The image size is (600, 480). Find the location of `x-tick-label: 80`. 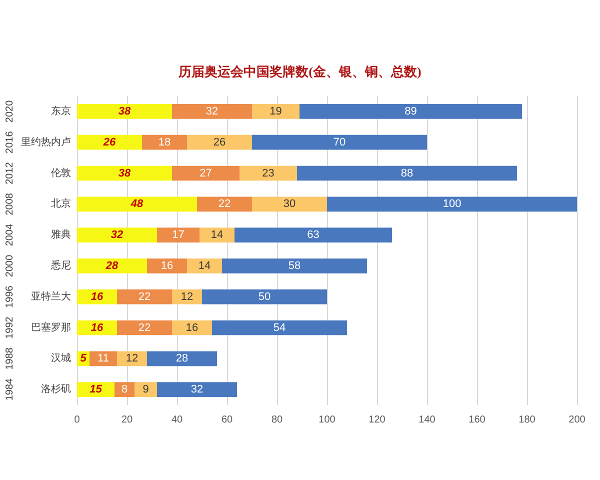

x-tick-label: 80 is located at coordinates (277, 420).